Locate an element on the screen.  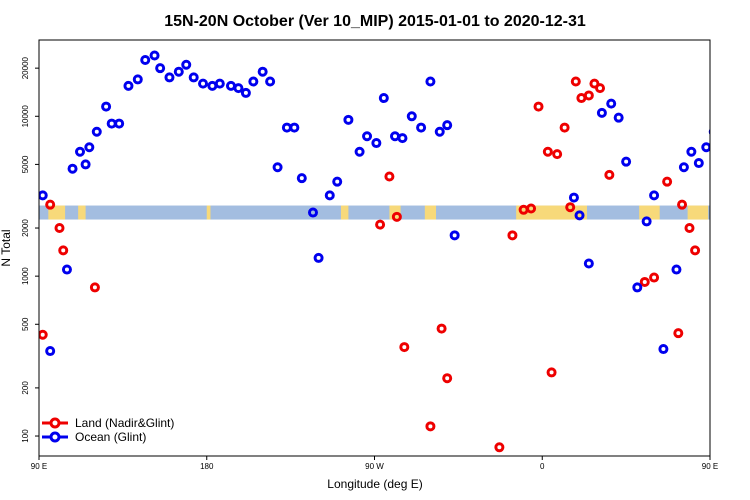
x-tick-label: 90 W is located at coordinates (374, 466).